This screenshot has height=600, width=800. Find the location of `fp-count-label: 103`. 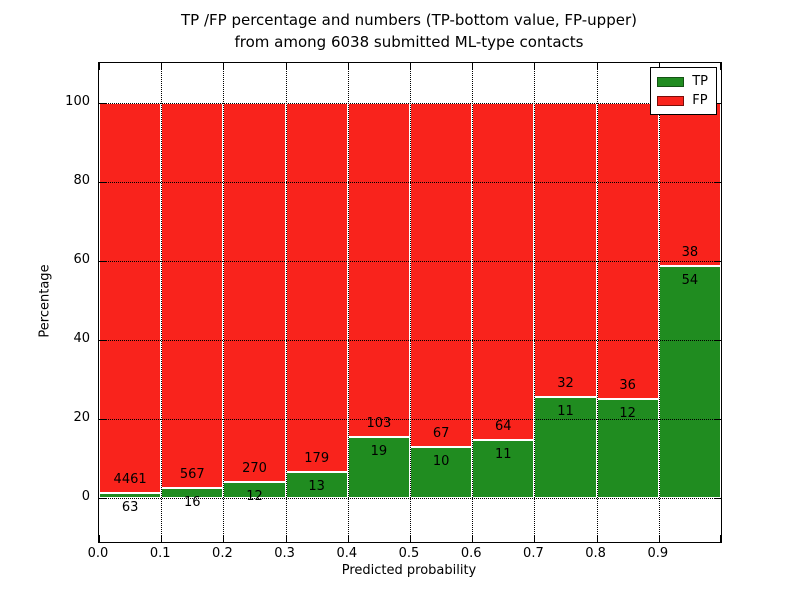

fp-count-label: 103 is located at coordinates (379, 423).